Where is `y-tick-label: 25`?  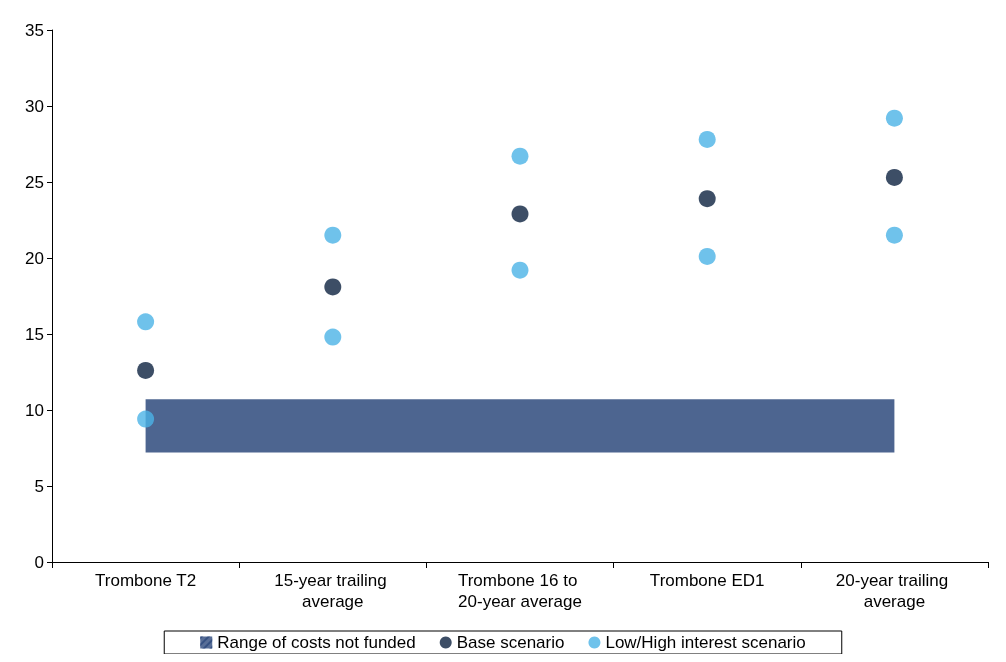
y-tick-label: 25 is located at coordinates (34, 182).